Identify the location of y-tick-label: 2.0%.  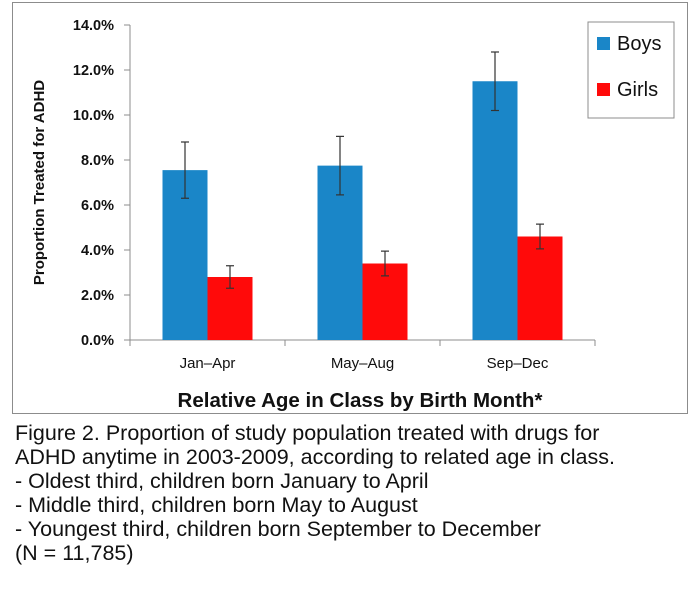
(97, 296).